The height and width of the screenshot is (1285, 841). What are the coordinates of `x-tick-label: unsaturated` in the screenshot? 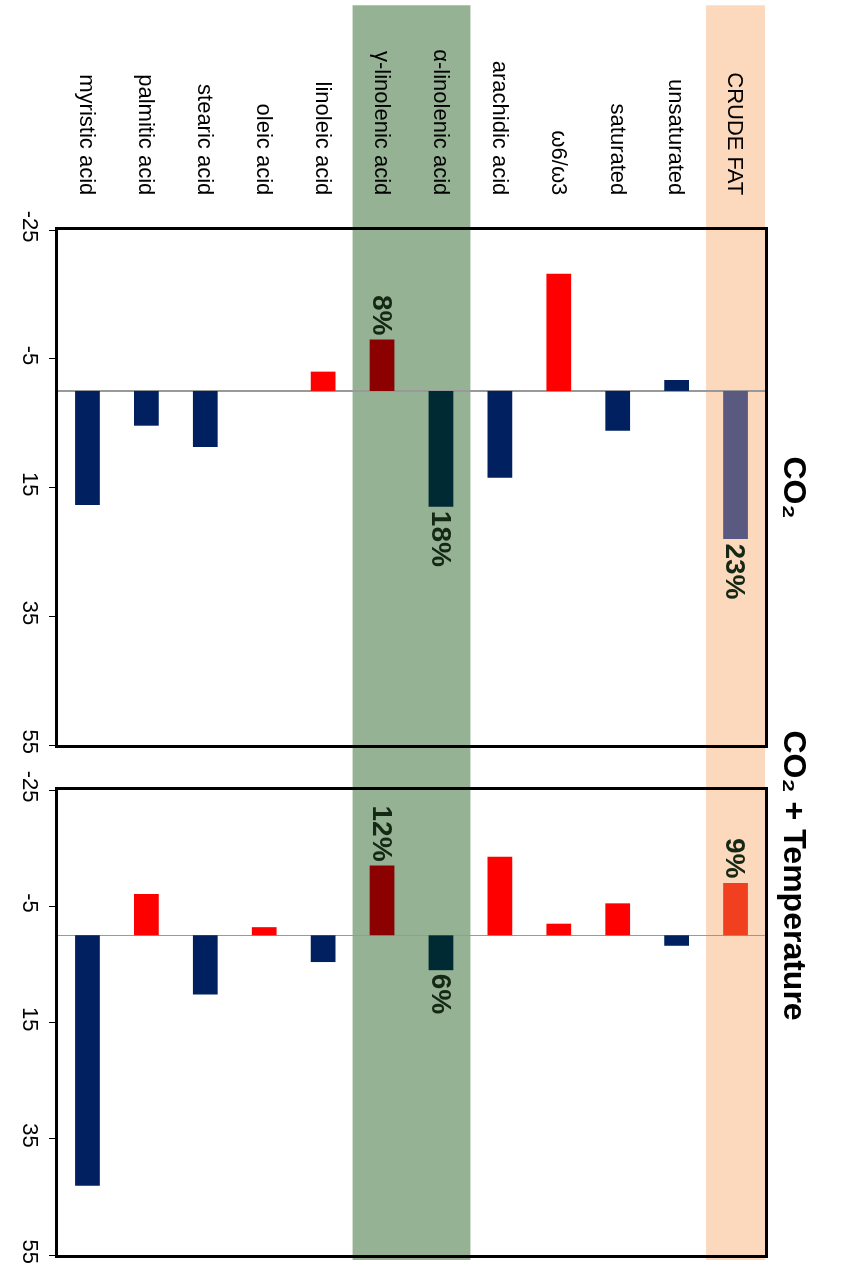 It's located at (677, 137).